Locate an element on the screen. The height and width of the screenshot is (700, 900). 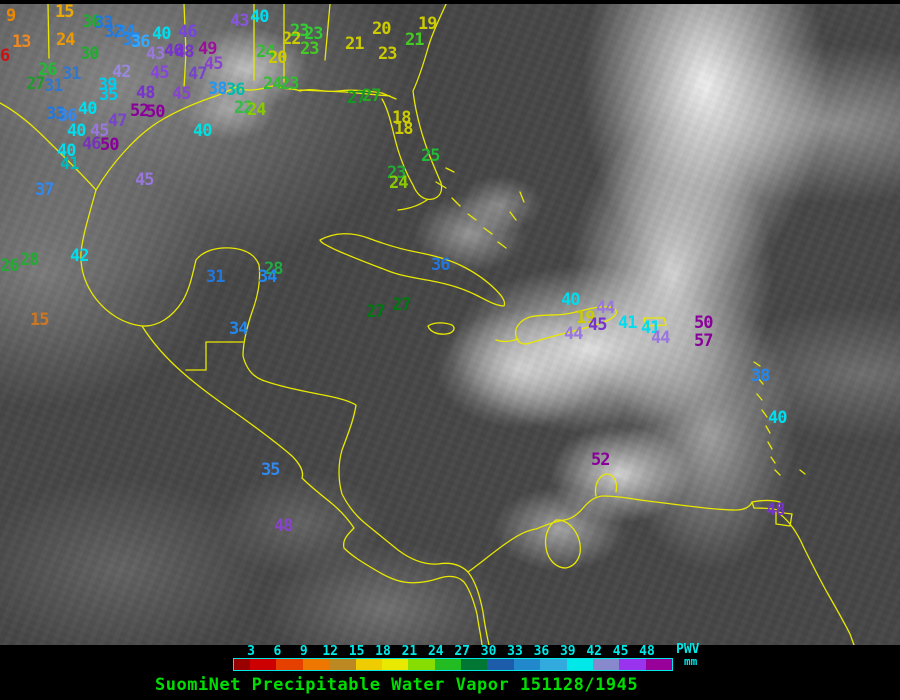
colorbar-tick-label: 42 is located at coordinates (594, 651).